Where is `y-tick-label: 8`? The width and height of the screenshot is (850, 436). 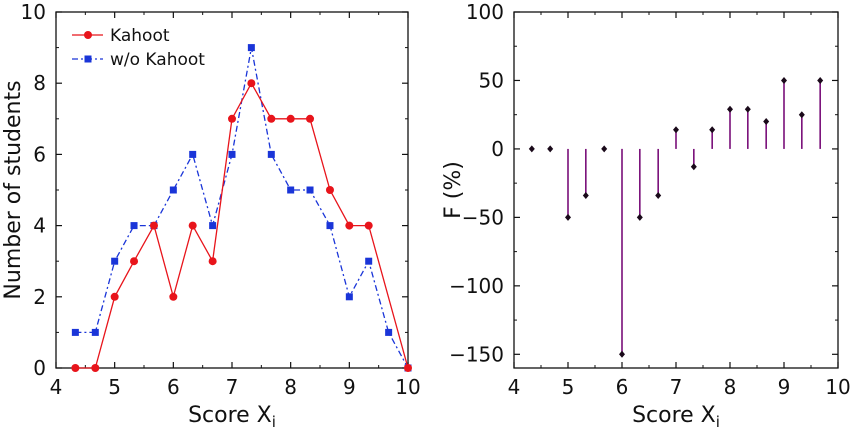 y-tick-label: 8 is located at coordinates (39, 83).